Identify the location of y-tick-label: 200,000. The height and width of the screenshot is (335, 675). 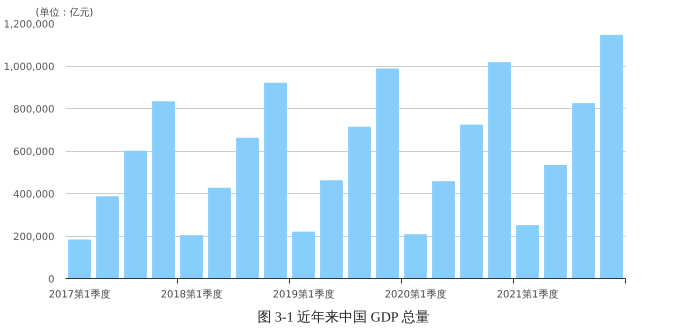
(34, 237).